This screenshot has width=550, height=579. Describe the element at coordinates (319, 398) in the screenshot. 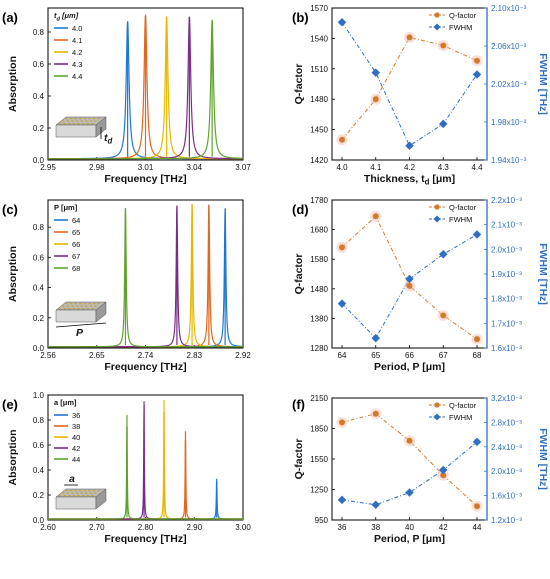

I see `y-tick-label: 2150` at that location.